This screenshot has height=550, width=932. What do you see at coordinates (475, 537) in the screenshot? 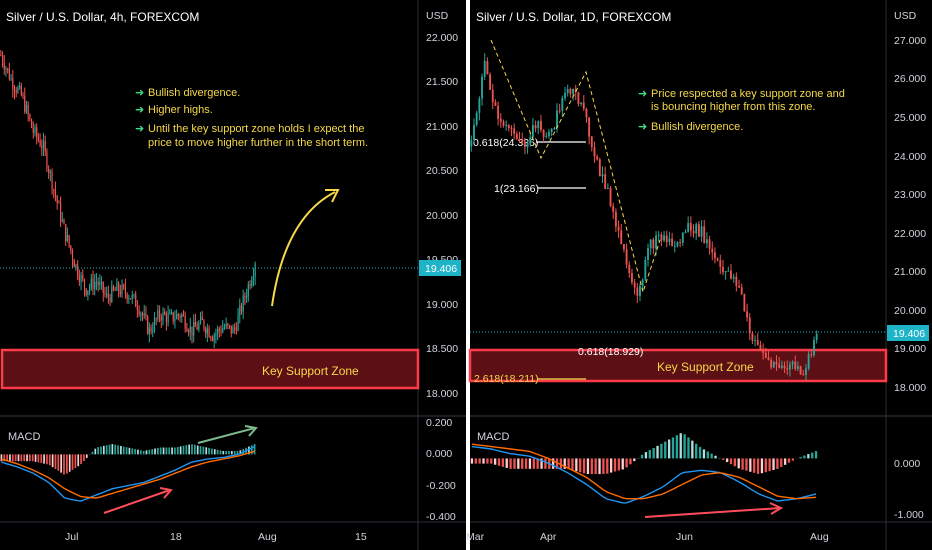
I see `right-time-tick: Mar` at bounding box center [475, 537].